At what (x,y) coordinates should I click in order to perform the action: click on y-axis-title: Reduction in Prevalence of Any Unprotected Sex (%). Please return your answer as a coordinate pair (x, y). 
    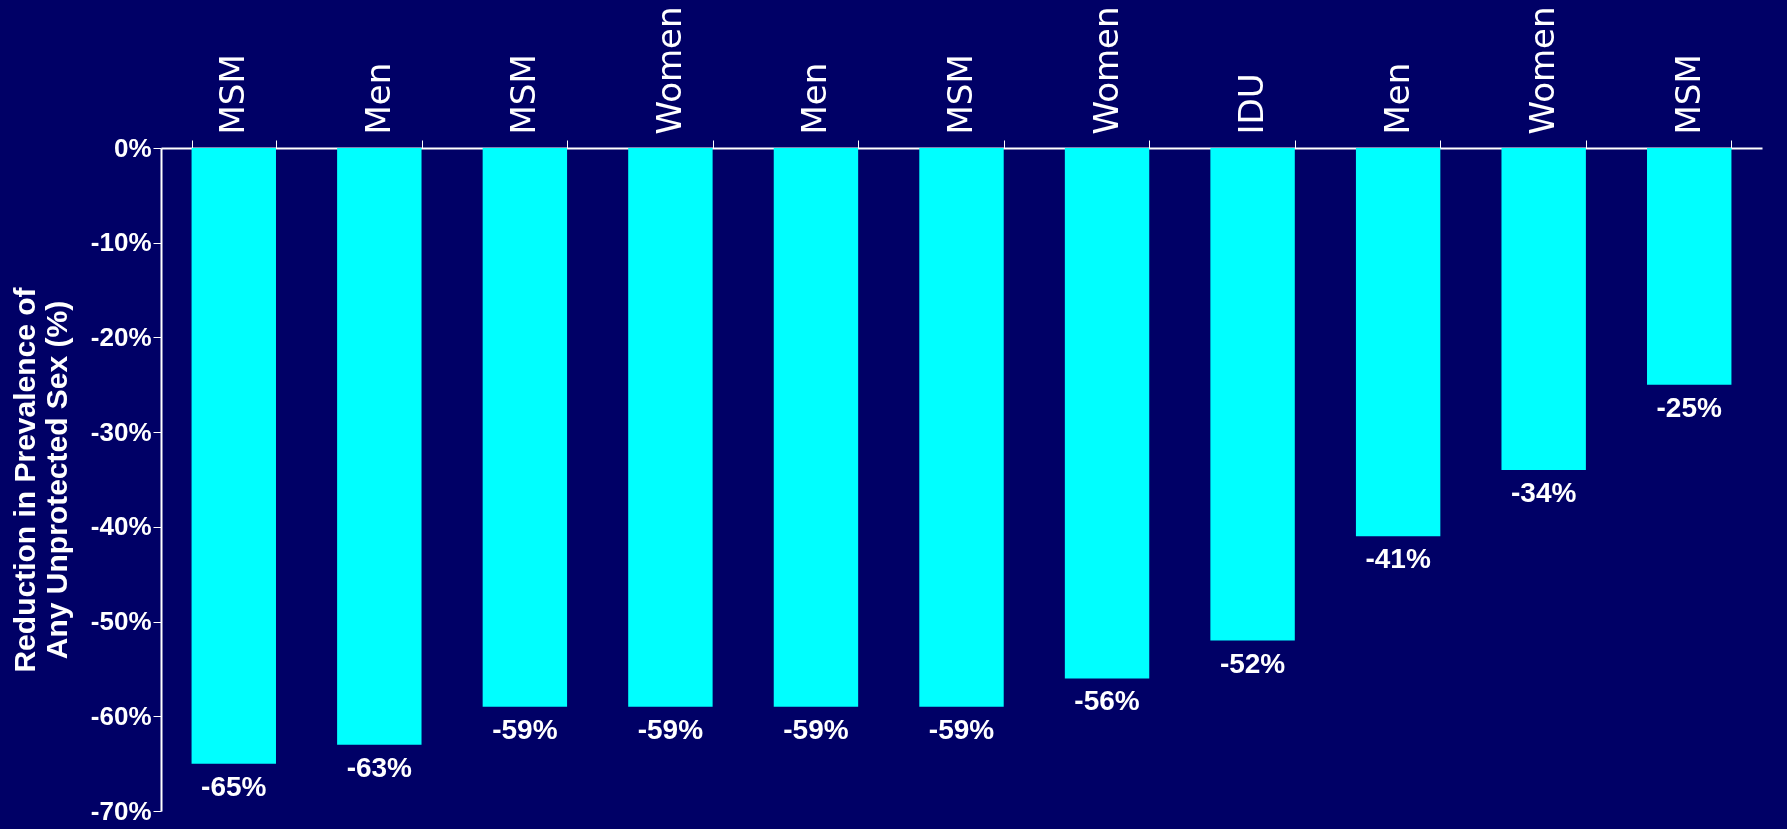
    Looking at the image, I should click on (40, 479).